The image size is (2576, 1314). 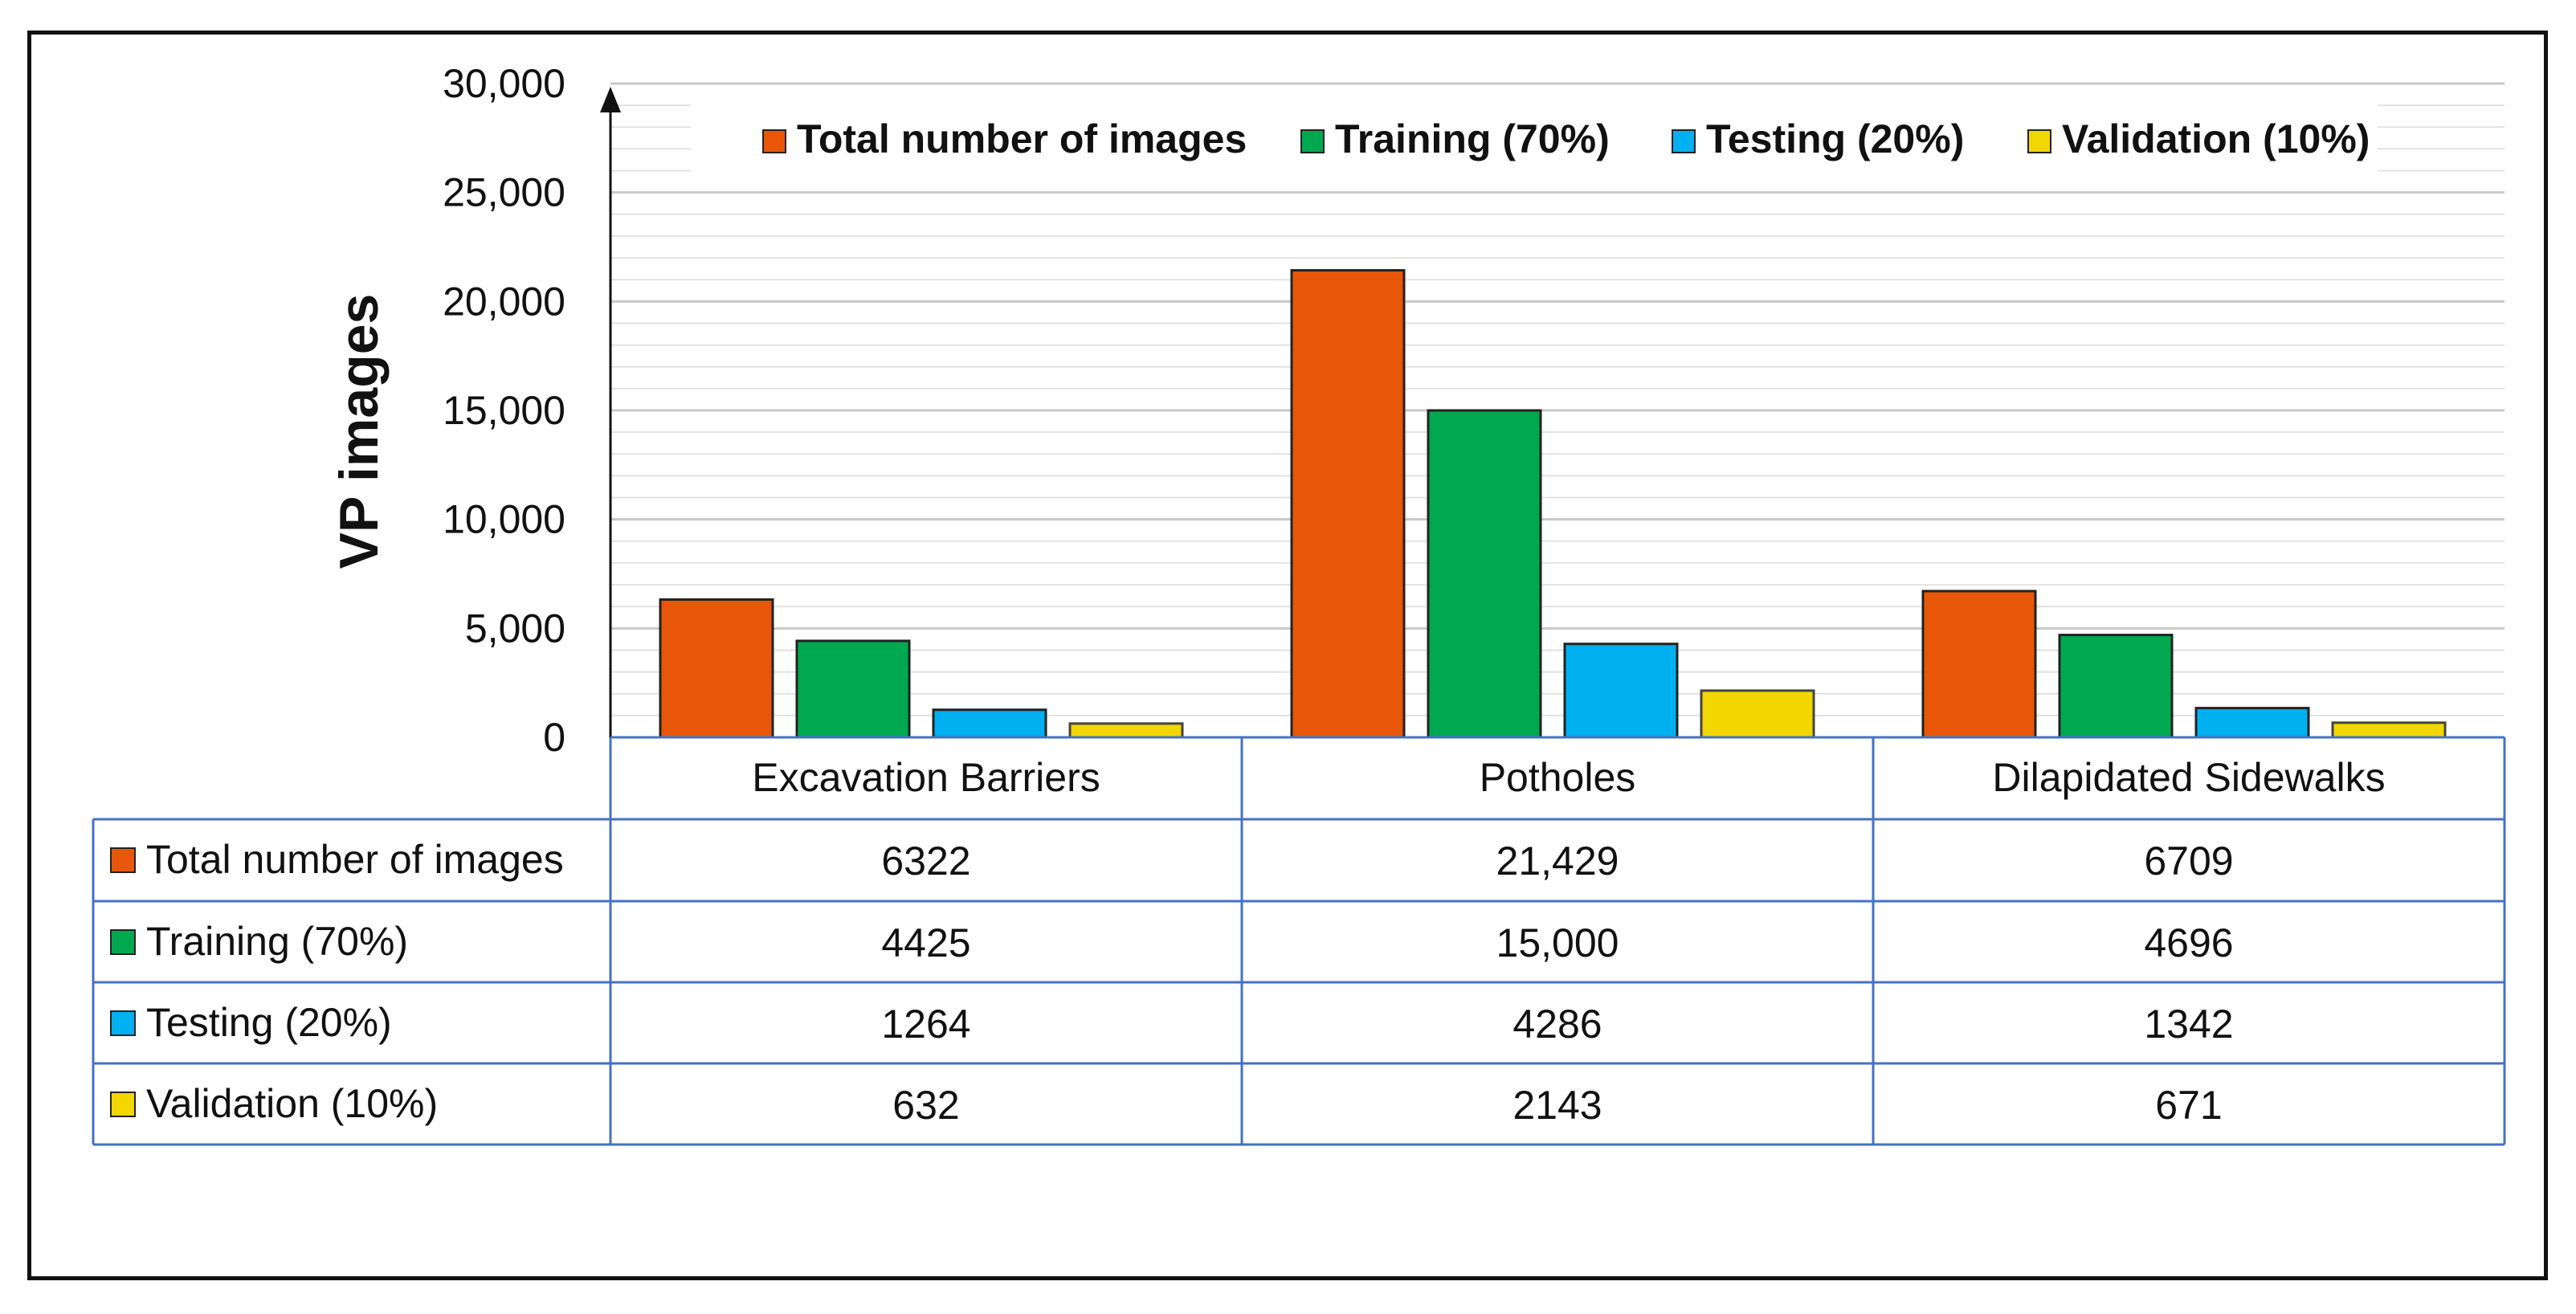 What do you see at coordinates (925, 1024) in the screenshot?
I see `table-value-cell: 1264` at bounding box center [925, 1024].